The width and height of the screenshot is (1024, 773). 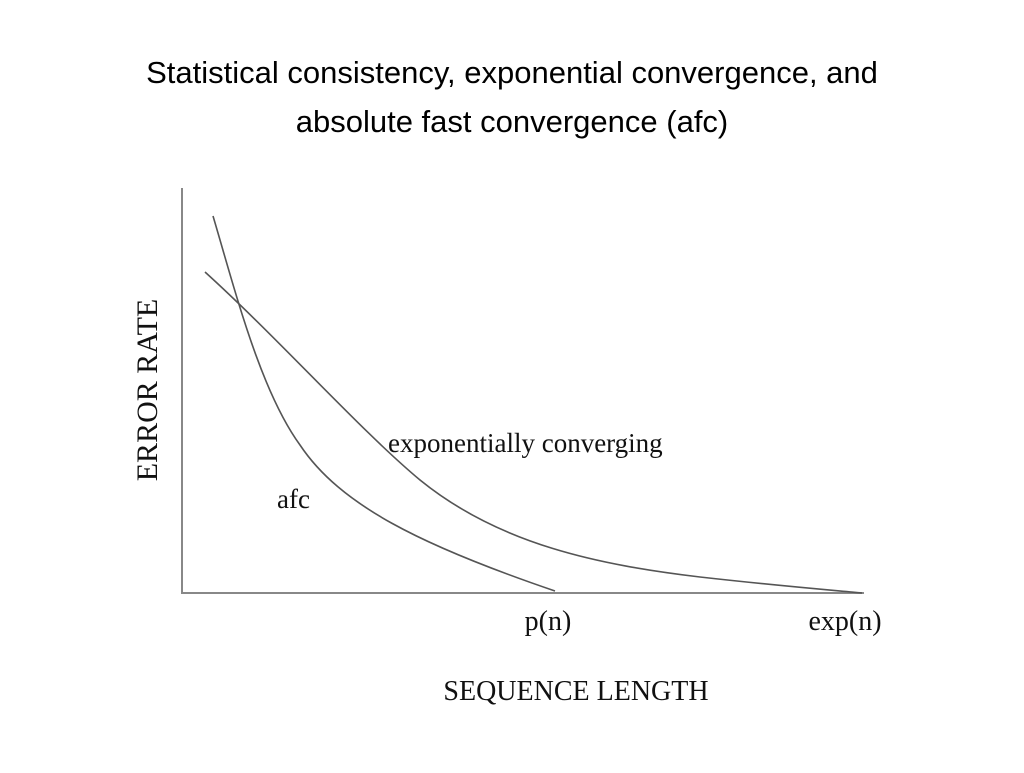 I want to click on y-axis-label: ERROR RATE, so click(x=147, y=390).